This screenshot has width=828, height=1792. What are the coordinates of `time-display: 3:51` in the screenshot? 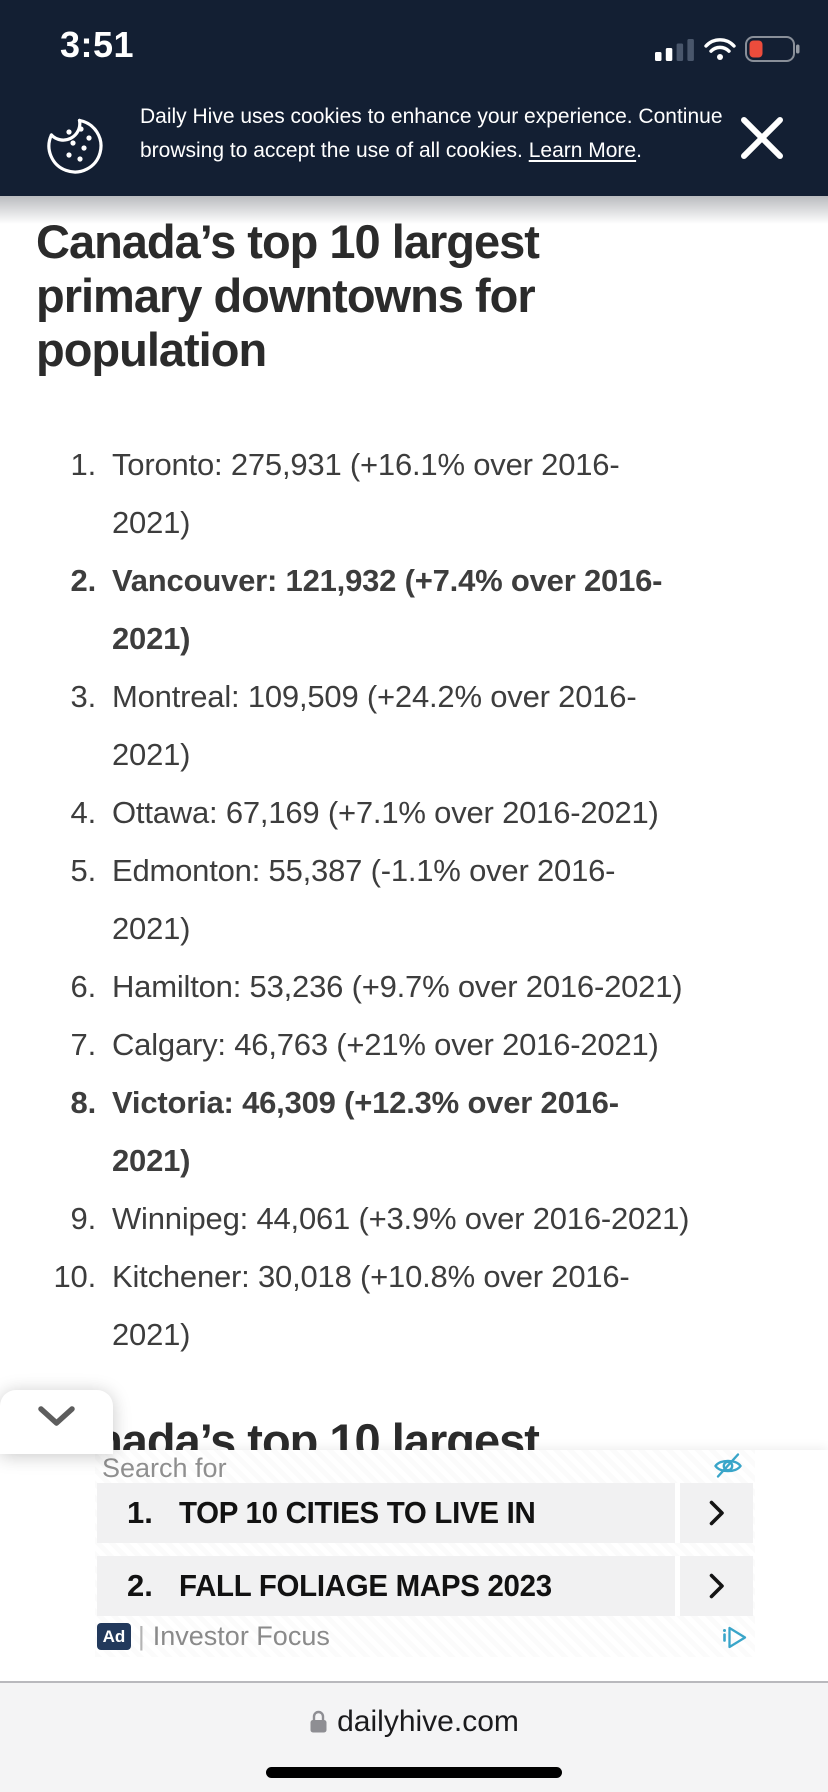 It's located at (97, 44).